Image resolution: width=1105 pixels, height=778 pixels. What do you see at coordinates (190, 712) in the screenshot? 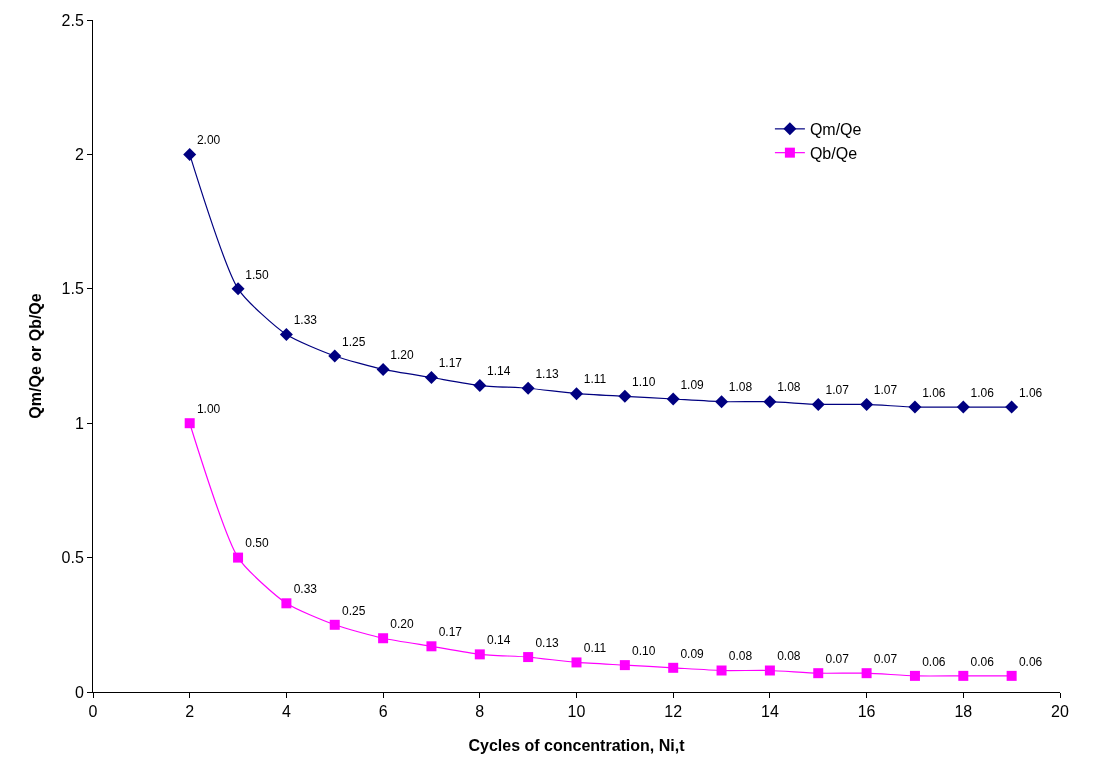
I see `x-tick-label: 2` at bounding box center [190, 712].